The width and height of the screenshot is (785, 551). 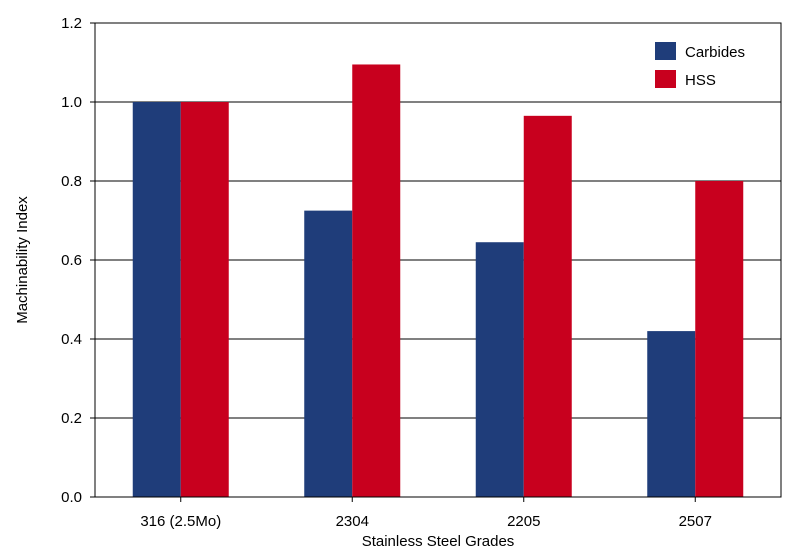 What do you see at coordinates (71, 102) in the screenshot?
I see `y-tick-label: 1.0` at bounding box center [71, 102].